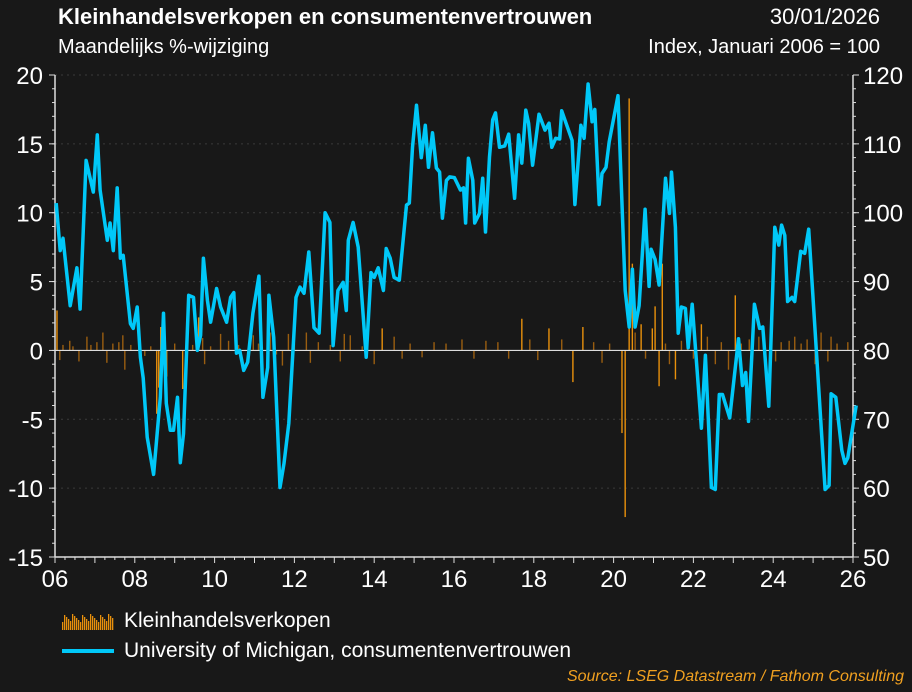 The width and height of the screenshot is (912, 692). Describe the element at coordinates (693, 579) in the screenshot. I see `x-tick-label: 22` at that location.